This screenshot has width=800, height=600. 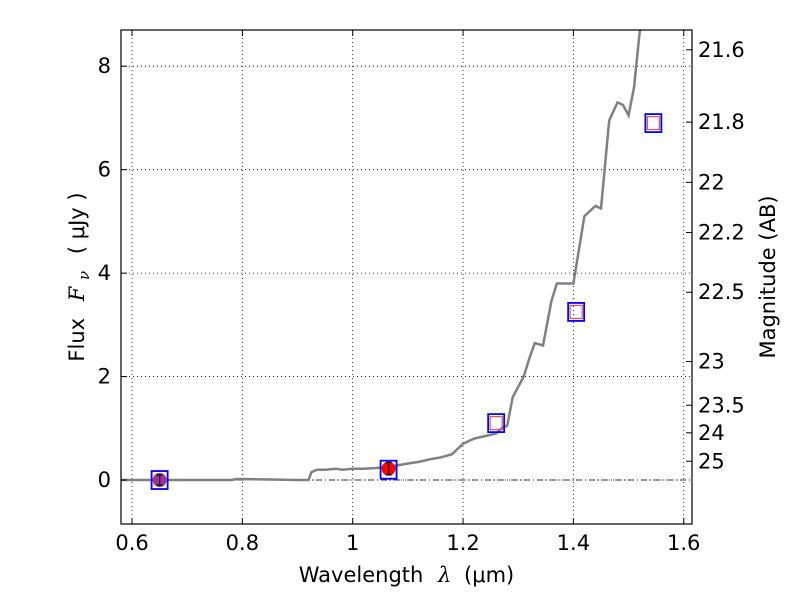 What do you see at coordinates (77, 223) in the screenshot?
I see `y-axis-label-unit: ( μJy )` at bounding box center [77, 223].